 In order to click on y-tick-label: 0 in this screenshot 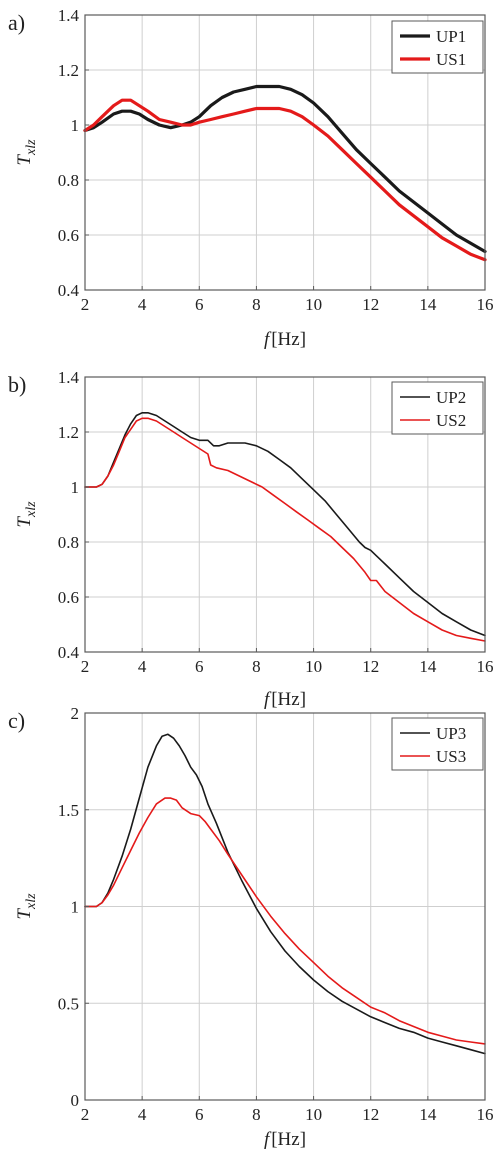, I will do `click(75, 1100)`.